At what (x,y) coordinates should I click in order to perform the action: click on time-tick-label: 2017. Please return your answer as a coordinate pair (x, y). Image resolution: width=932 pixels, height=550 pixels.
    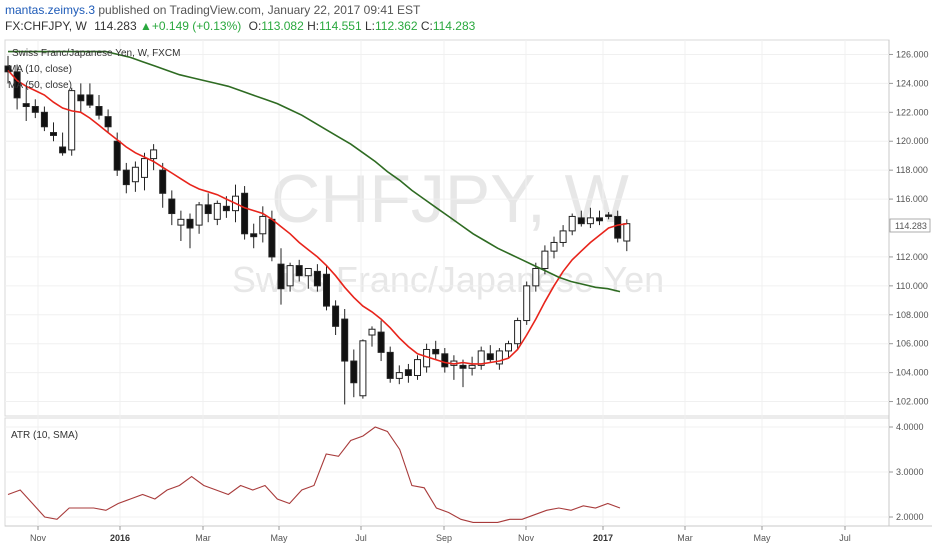
    Looking at the image, I should click on (603, 538).